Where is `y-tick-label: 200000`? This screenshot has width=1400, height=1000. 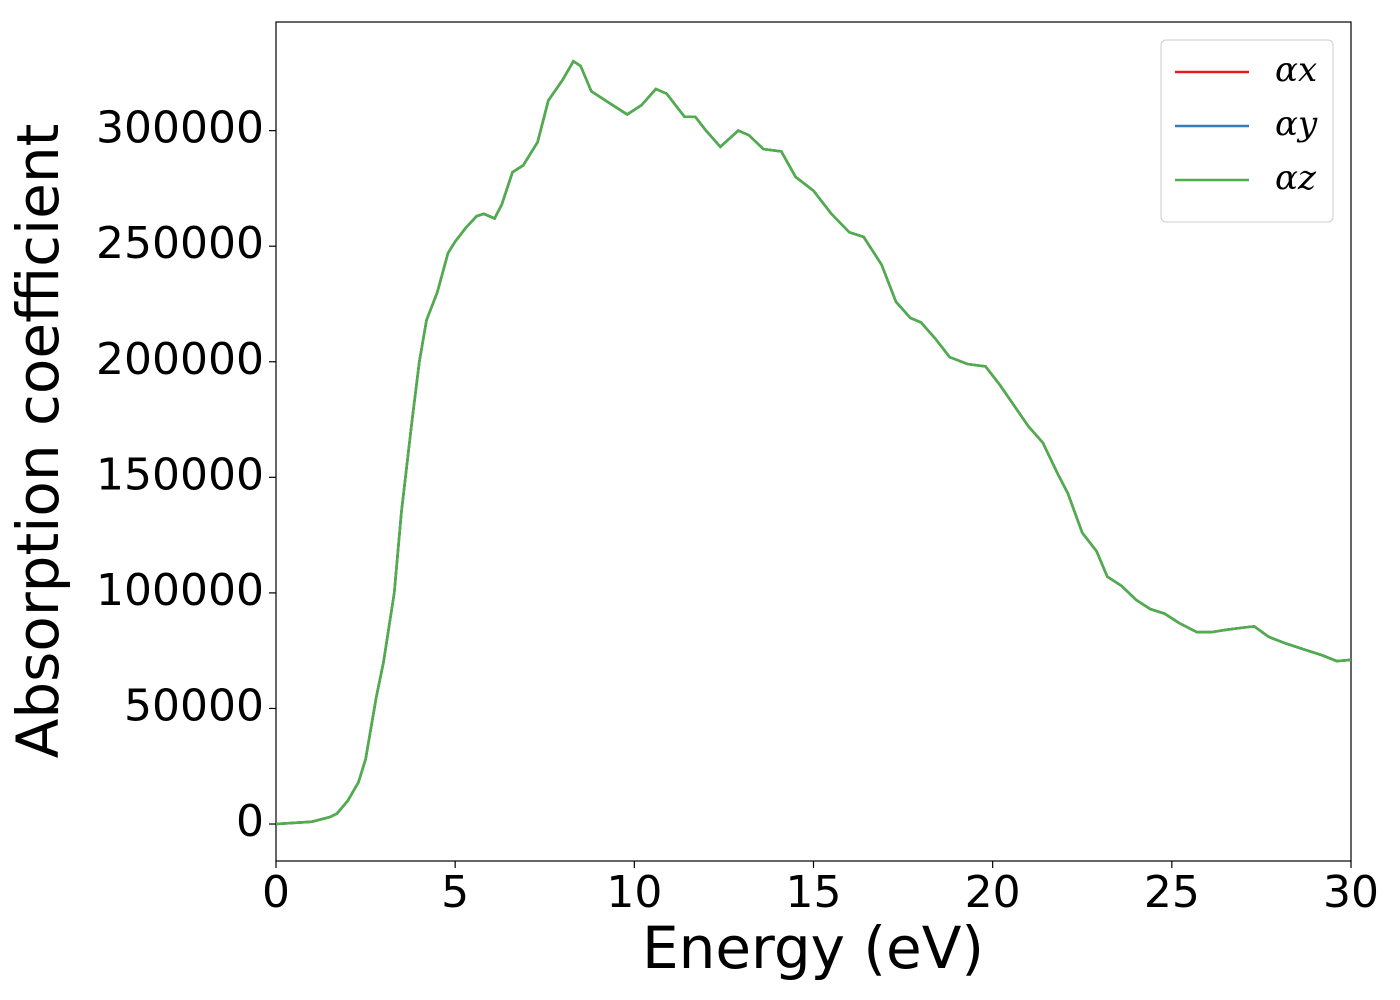 y-tick-label: 200000 is located at coordinates (180, 359).